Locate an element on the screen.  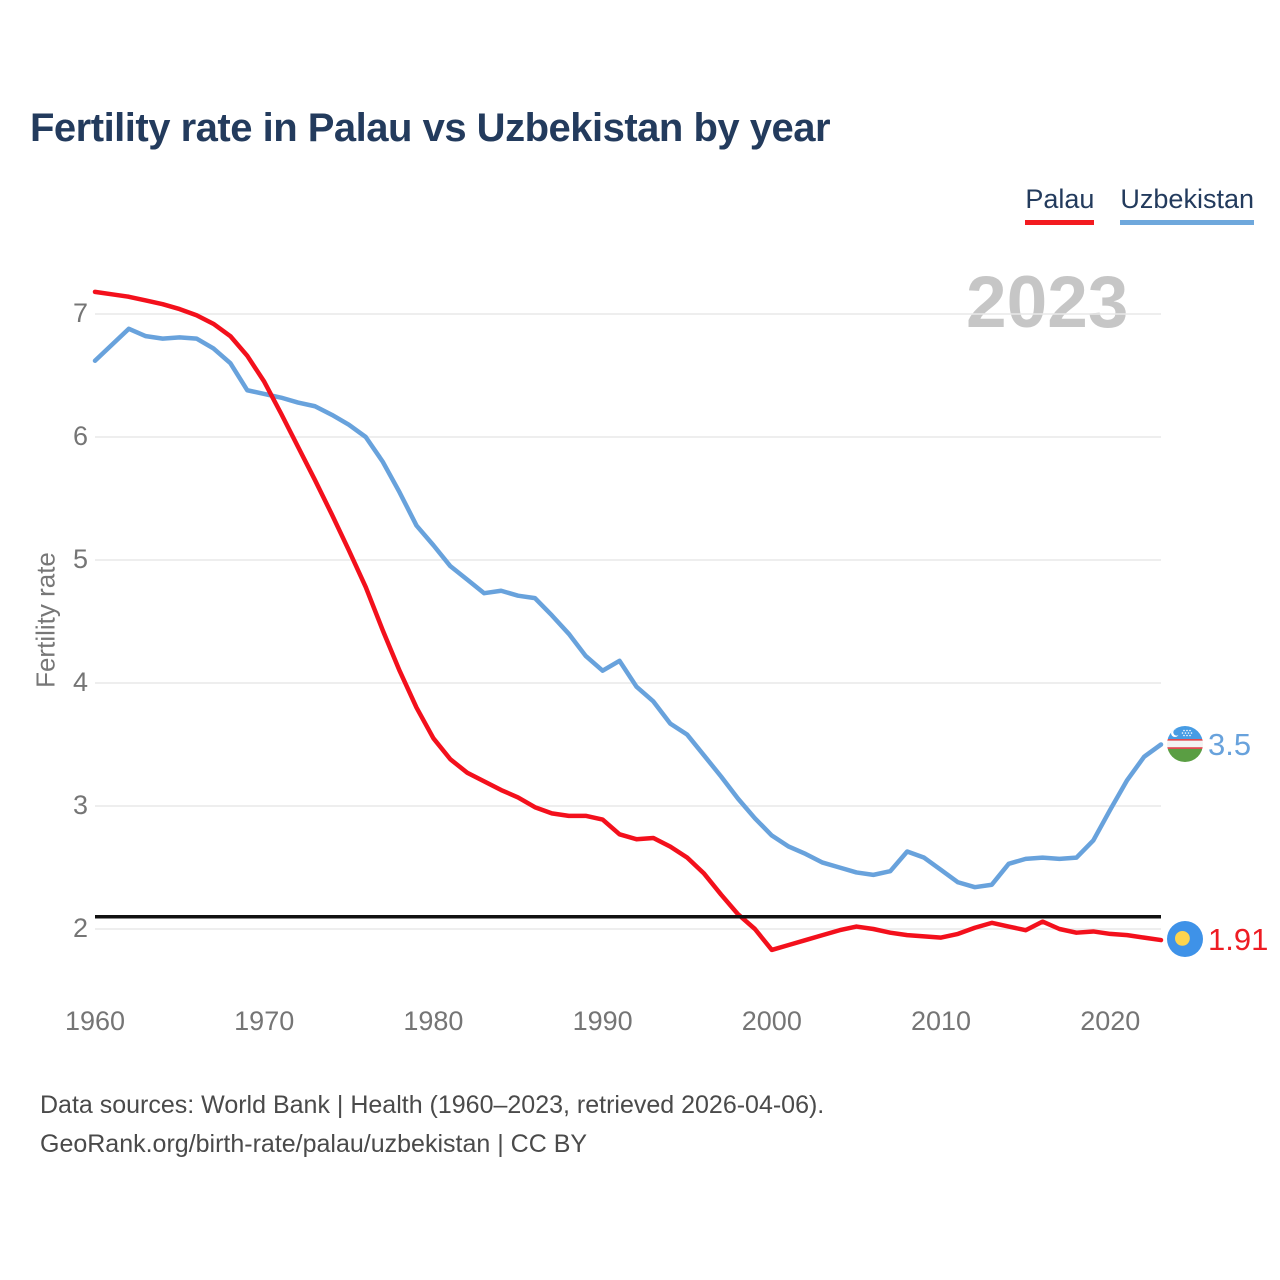
y-tick-5: 5 is located at coordinates (80, 559).